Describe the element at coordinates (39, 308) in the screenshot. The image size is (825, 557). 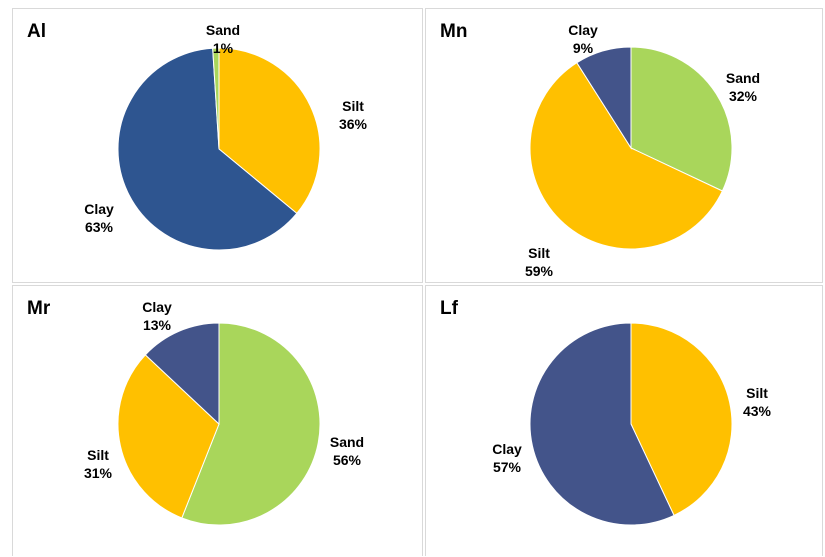
I see `chart-title: Mr` at that location.